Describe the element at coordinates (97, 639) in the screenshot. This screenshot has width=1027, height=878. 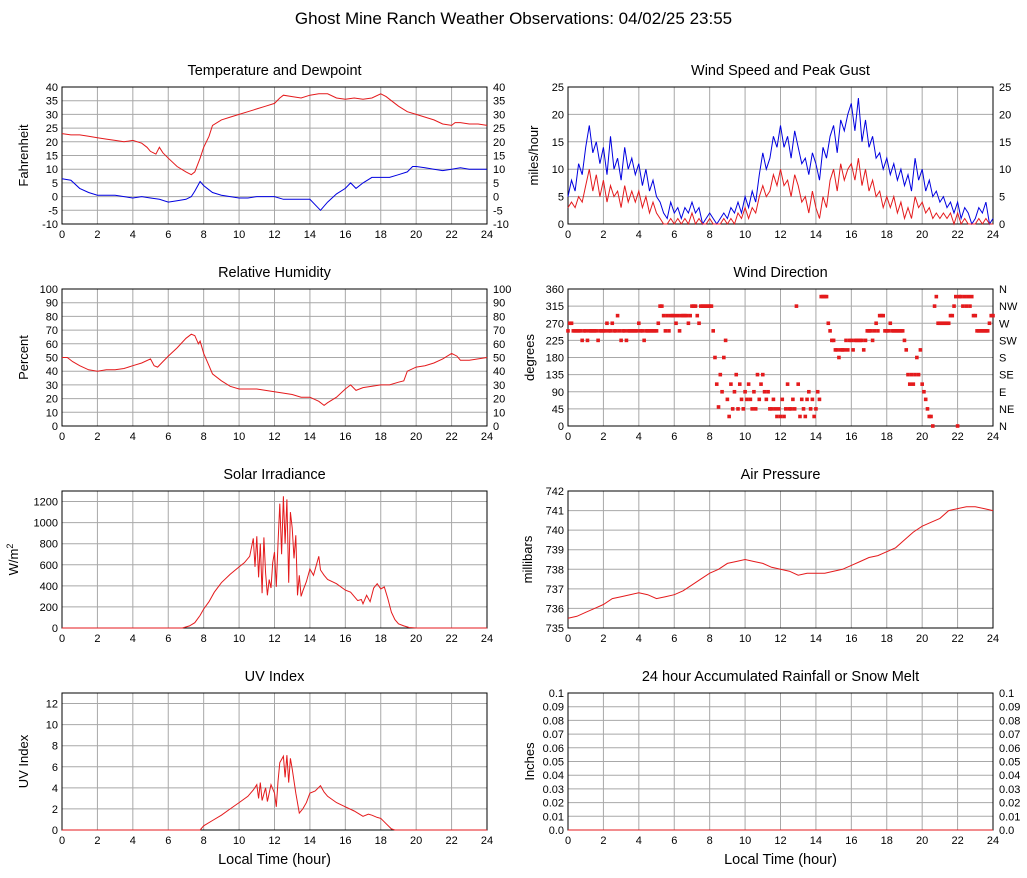
I see `x-tick-label: 2` at that location.